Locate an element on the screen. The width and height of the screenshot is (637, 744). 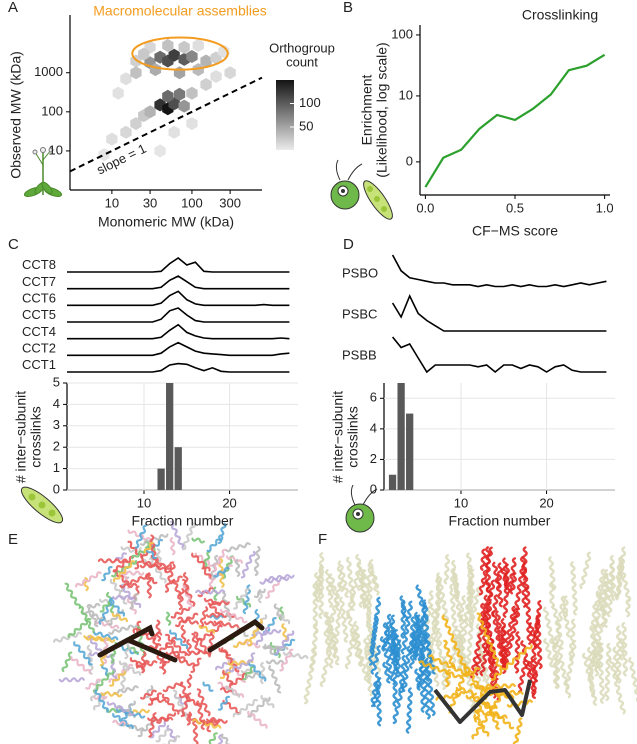
crosslink is located at coordinates (181, 640).